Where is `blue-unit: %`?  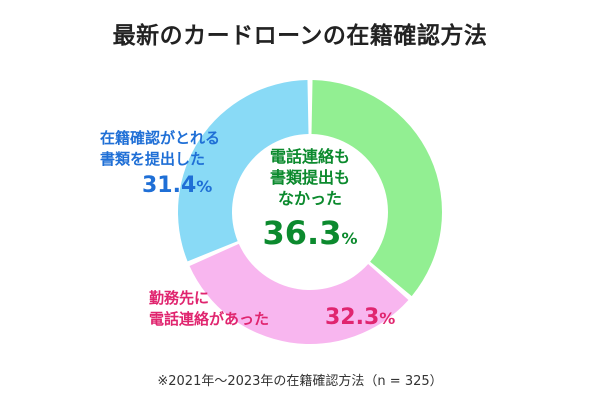 blue-unit: % is located at coordinates (204, 186).